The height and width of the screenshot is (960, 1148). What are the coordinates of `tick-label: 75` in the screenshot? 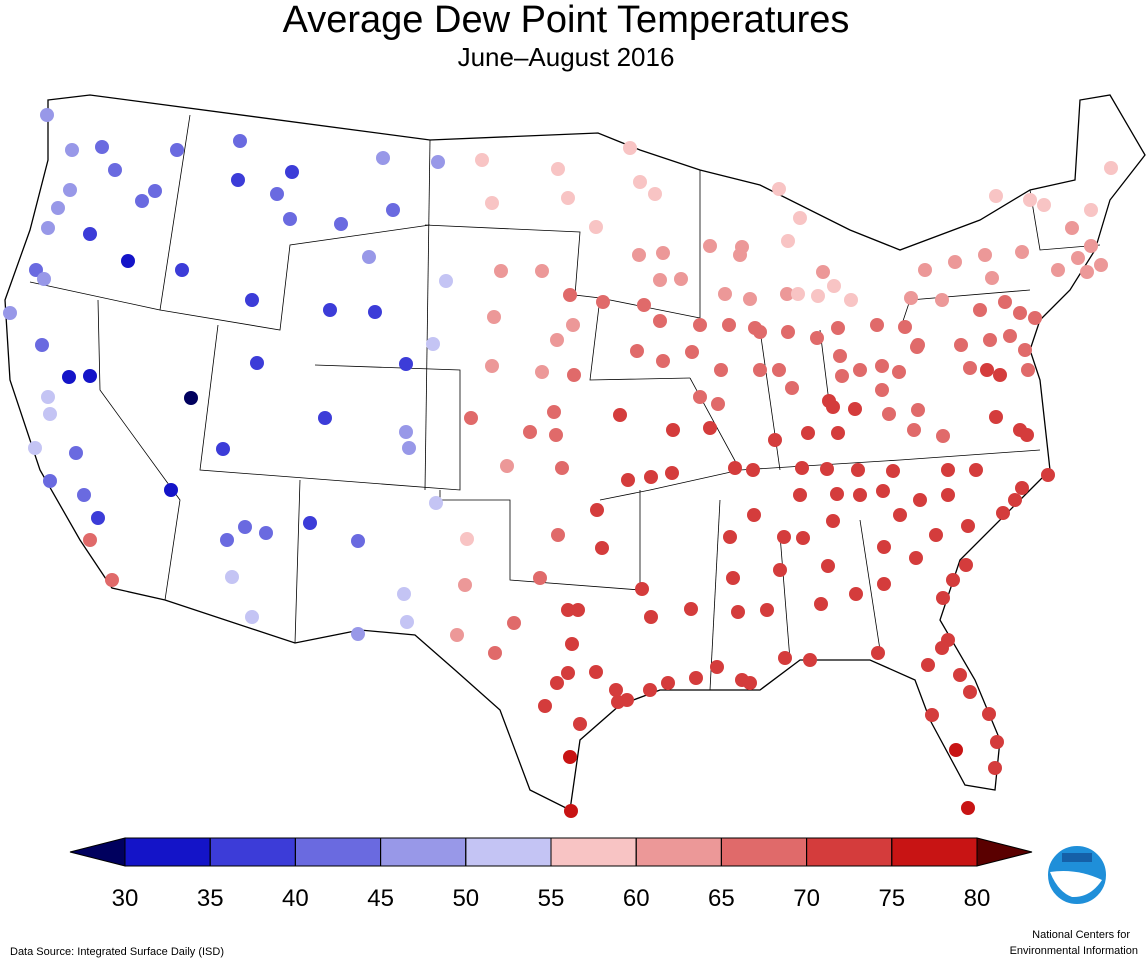 It's located at (891, 898).